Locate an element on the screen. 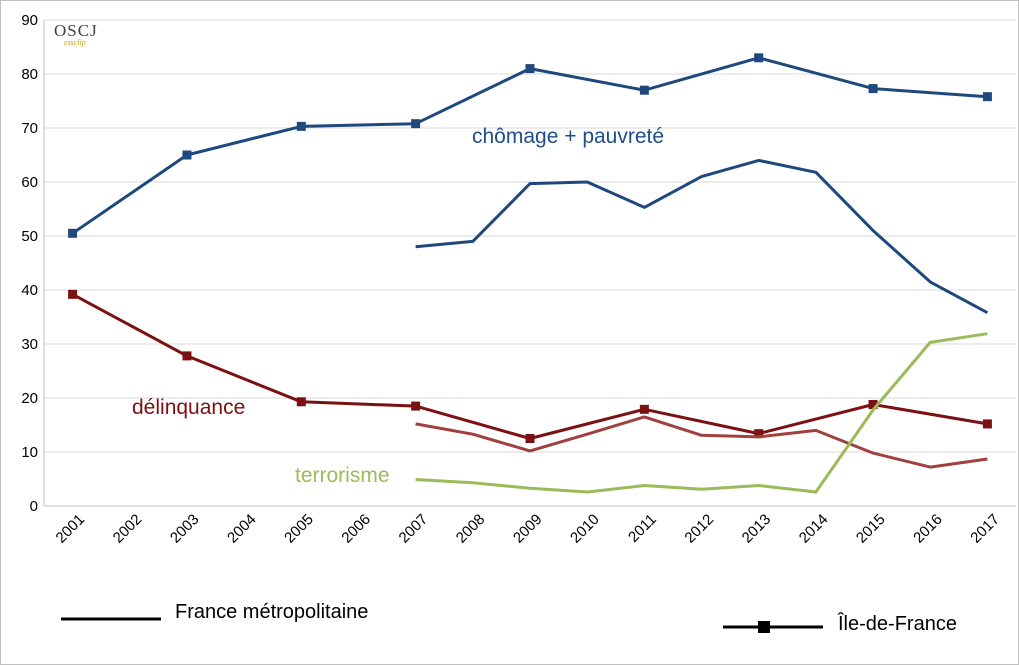 The height and width of the screenshot is (665, 1019). y-tick-label: 70 is located at coordinates (29, 128).